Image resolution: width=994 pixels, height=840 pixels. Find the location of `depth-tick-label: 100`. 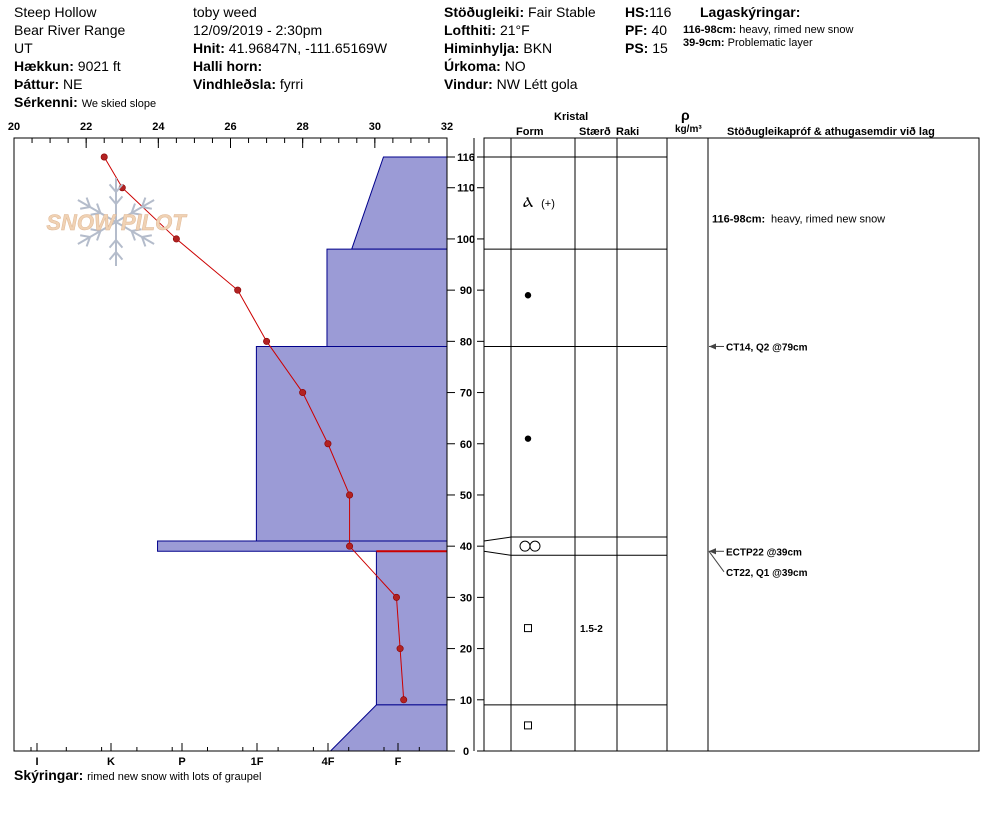

depth-tick-label: 100 is located at coordinates (466, 240).